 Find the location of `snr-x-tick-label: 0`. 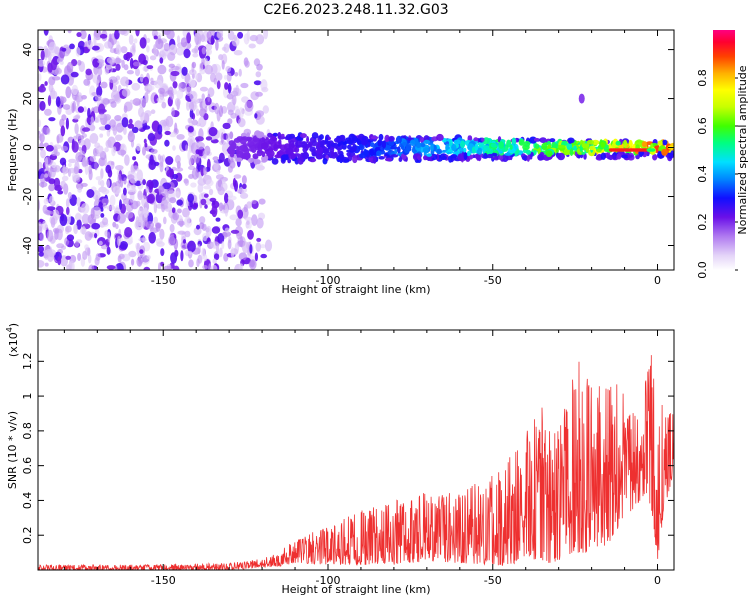

snr-x-tick-label: 0 is located at coordinates (657, 580).